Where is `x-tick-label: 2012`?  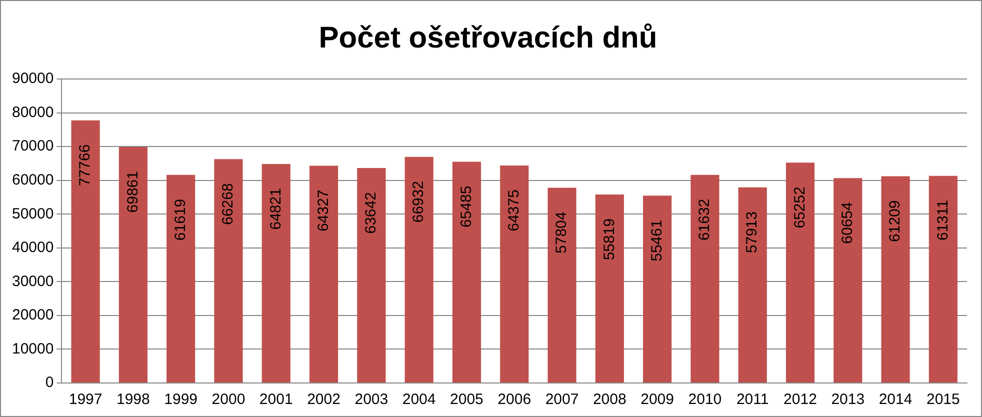 x-tick-label: 2012 is located at coordinates (800, 399).